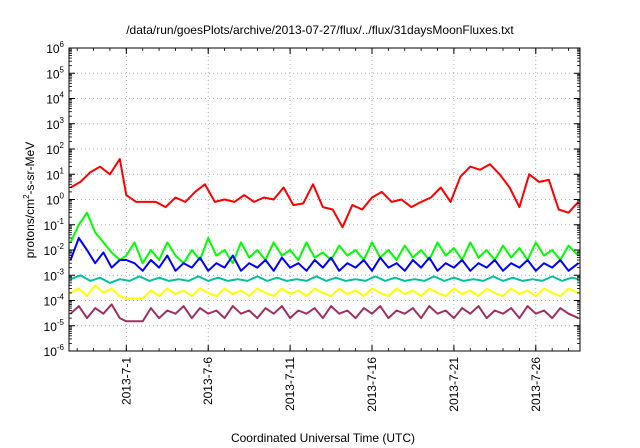  I want to click on y-tick-label: 10⁻², so click(54, 250).